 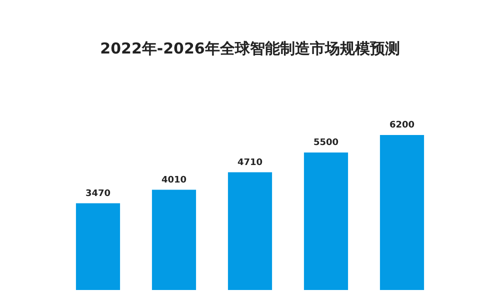 What do you see at coordinates (174, 180) in the screenshot?
I see `data-label: 4010` at bounding box center [174, 180].